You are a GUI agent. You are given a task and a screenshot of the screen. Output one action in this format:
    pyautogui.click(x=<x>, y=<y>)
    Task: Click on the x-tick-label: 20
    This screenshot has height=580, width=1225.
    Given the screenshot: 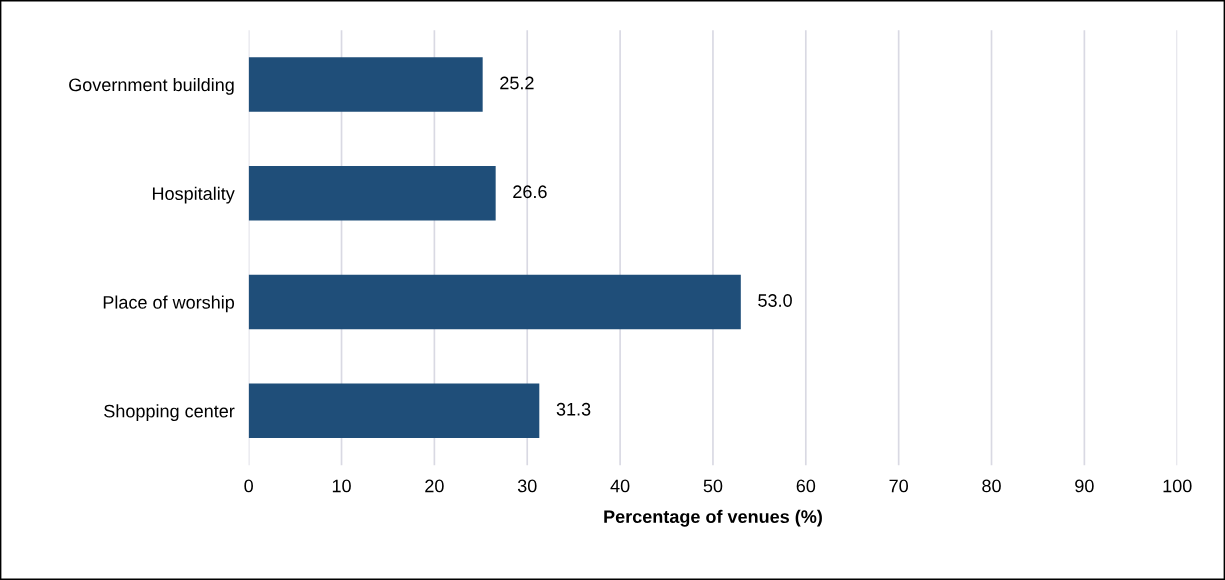 What is the action you would take?
    pyautogui.click(x=434, y=486)
    